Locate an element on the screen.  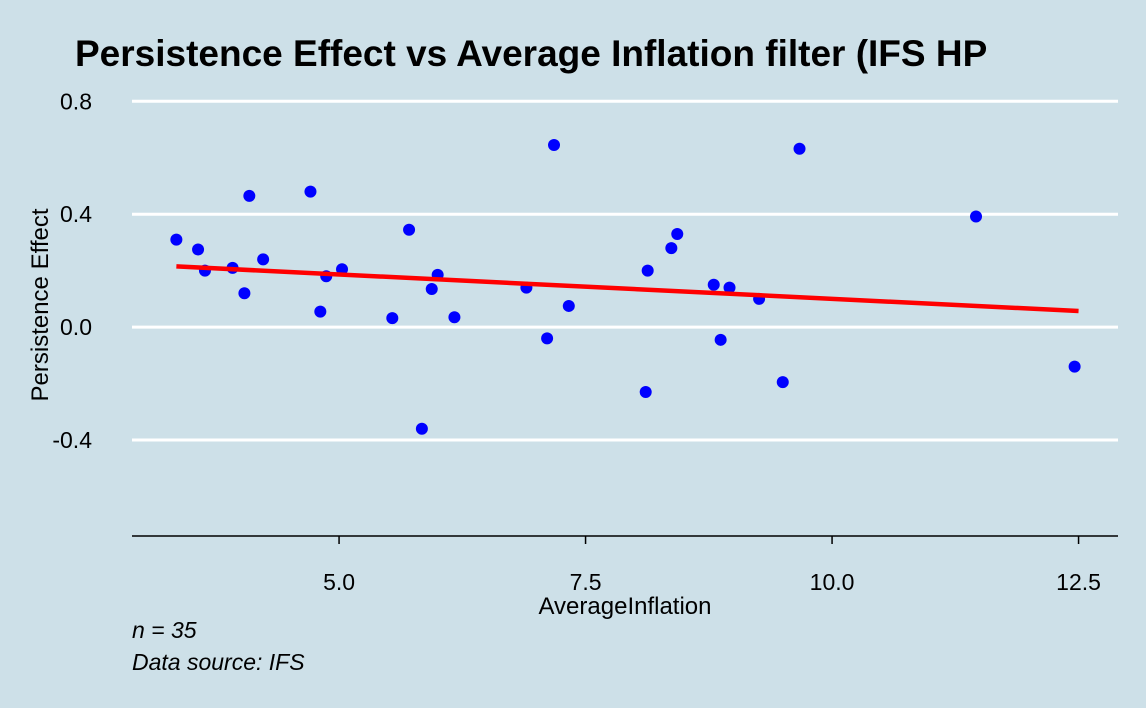
x-axis-ticks: 5.0 7.5 10.0 12.5 is located at coordinates (712, 565).